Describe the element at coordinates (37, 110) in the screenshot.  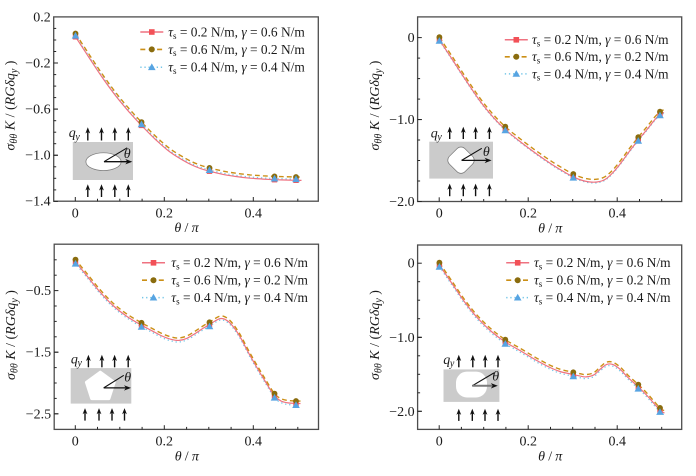
I see `svg-text: −0.6` at that location.